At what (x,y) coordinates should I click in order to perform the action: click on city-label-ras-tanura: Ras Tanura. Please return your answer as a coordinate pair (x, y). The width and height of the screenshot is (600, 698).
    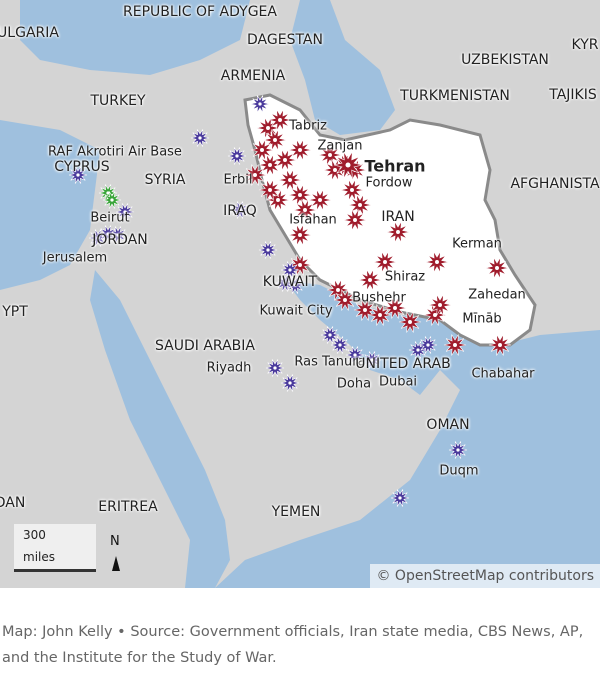
    Looking at the image, I should click on (330, 362).